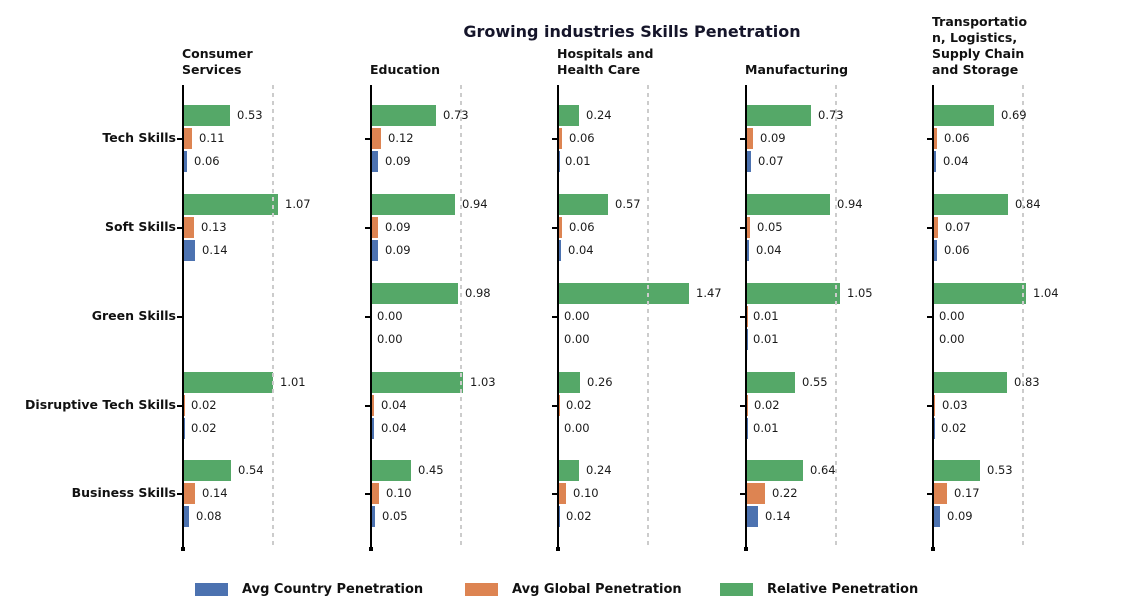  What do you see at coordinates (217, 61) in the screenshot?
I see `panel-title: Consumer Services` at bounding box center [217, 61].